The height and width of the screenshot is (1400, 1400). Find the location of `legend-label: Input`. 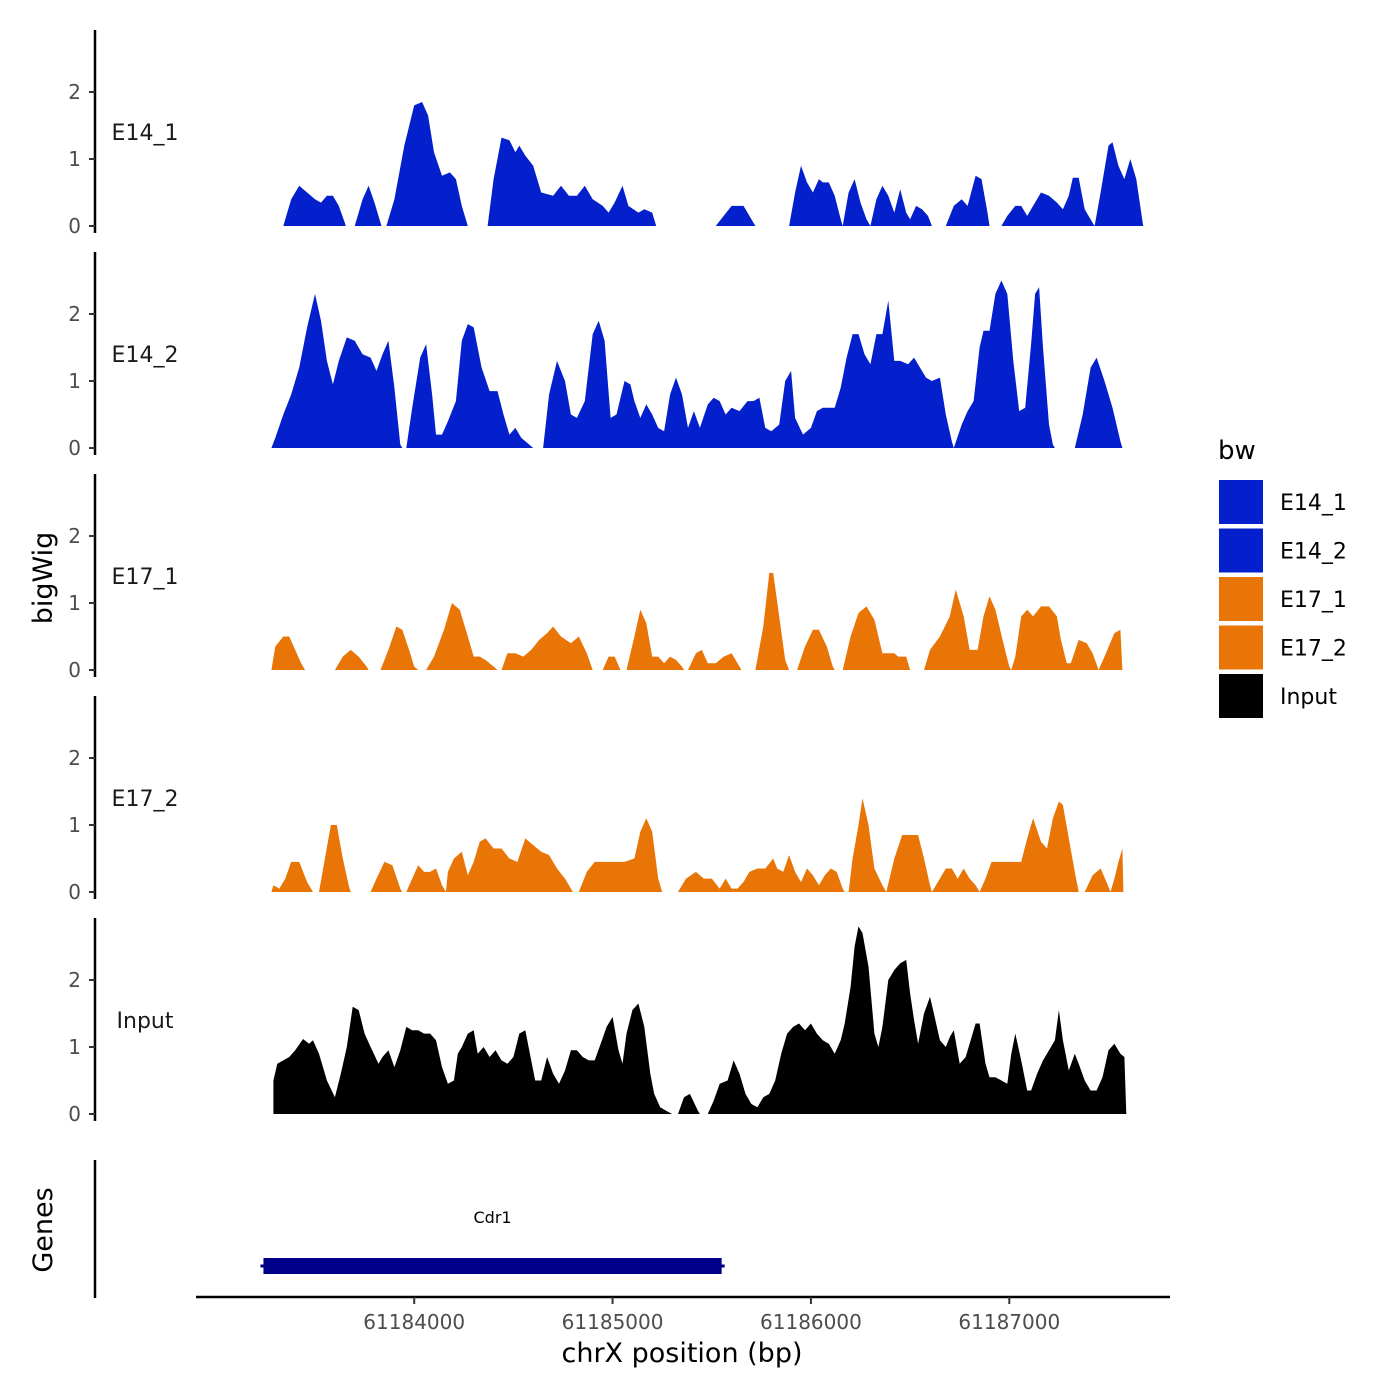

legend-label: Input is located at coordinates (1308, 697).